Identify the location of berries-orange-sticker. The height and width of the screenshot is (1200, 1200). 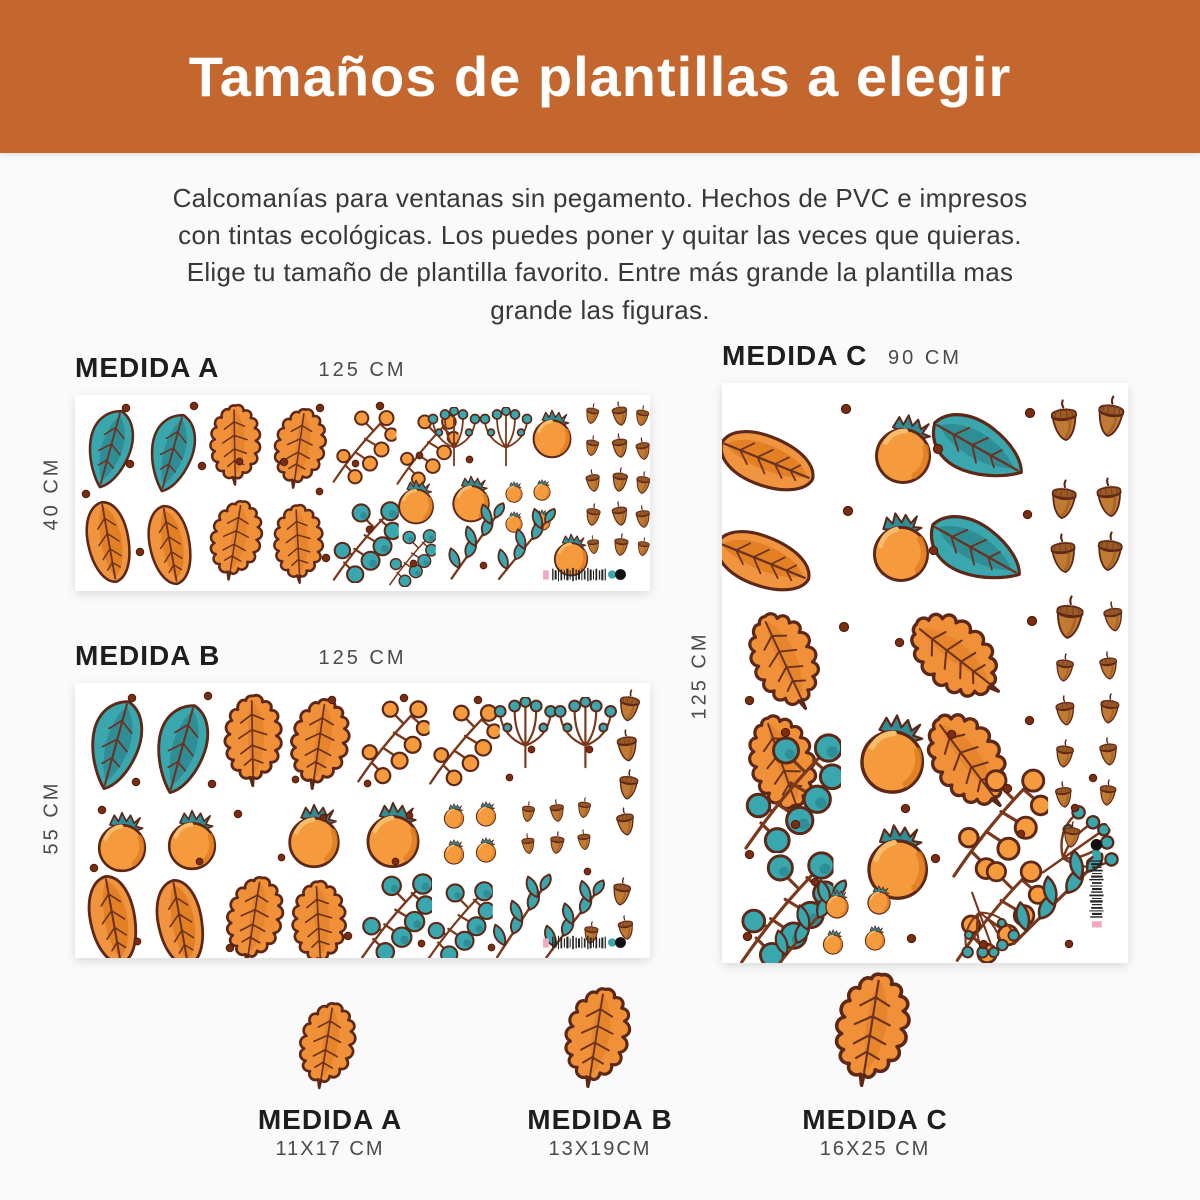
(393, 742).